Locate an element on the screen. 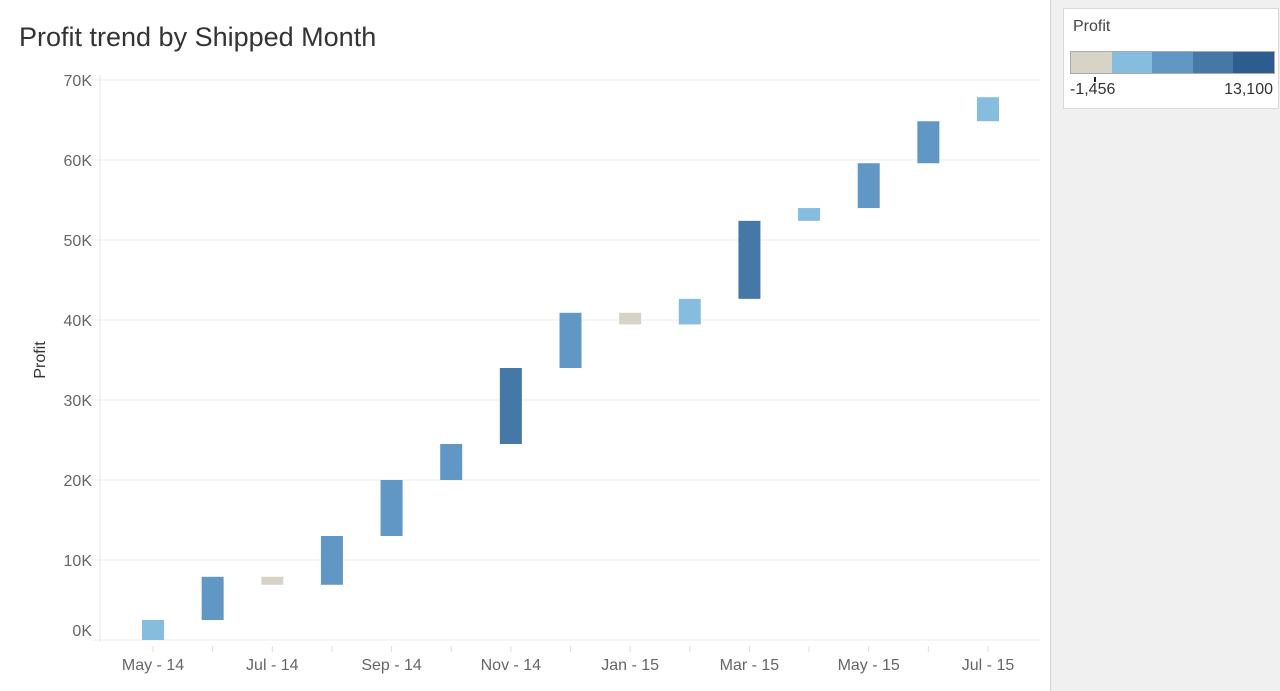 This screenshot has width=1280, height=691. x-tick-label: Sep - 14 is located at coordinates (391, 665).